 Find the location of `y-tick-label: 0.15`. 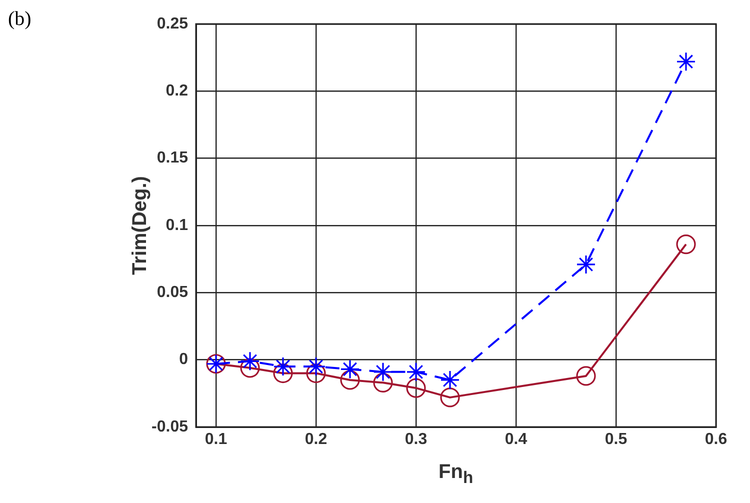

y-tick-label: 0.15 is located at coordinates (172, 158).